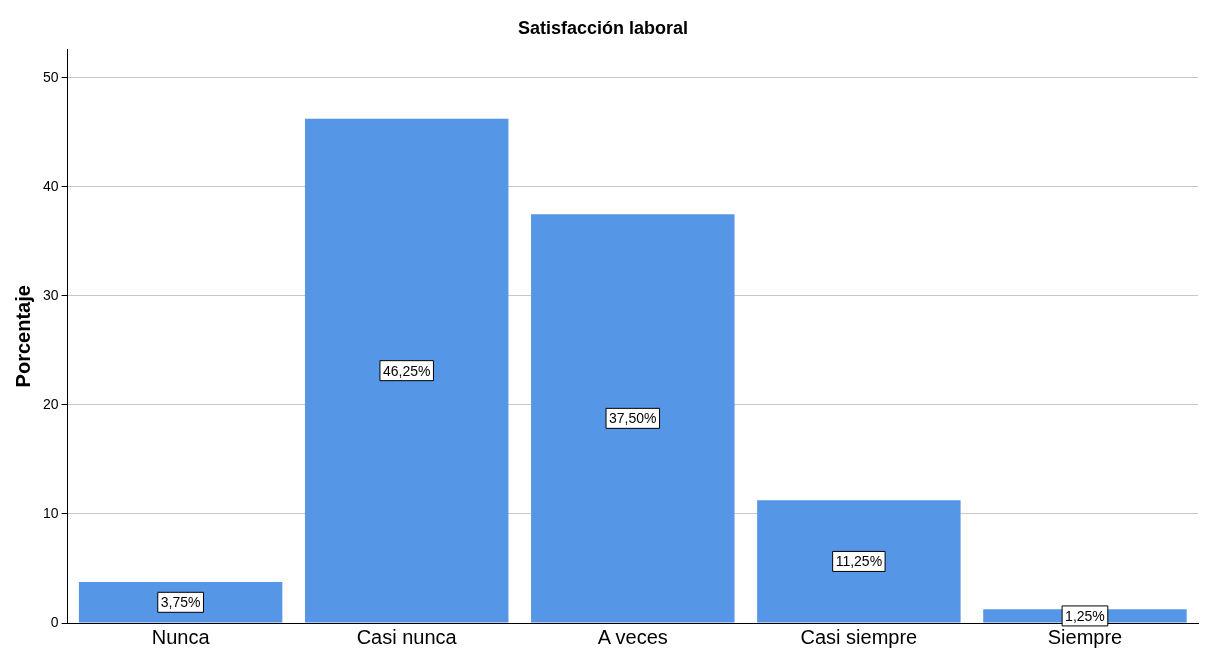 The height and width of the screenshot is (664, 1217). I want to click on y-tick-label: 0, so click(54, 621).